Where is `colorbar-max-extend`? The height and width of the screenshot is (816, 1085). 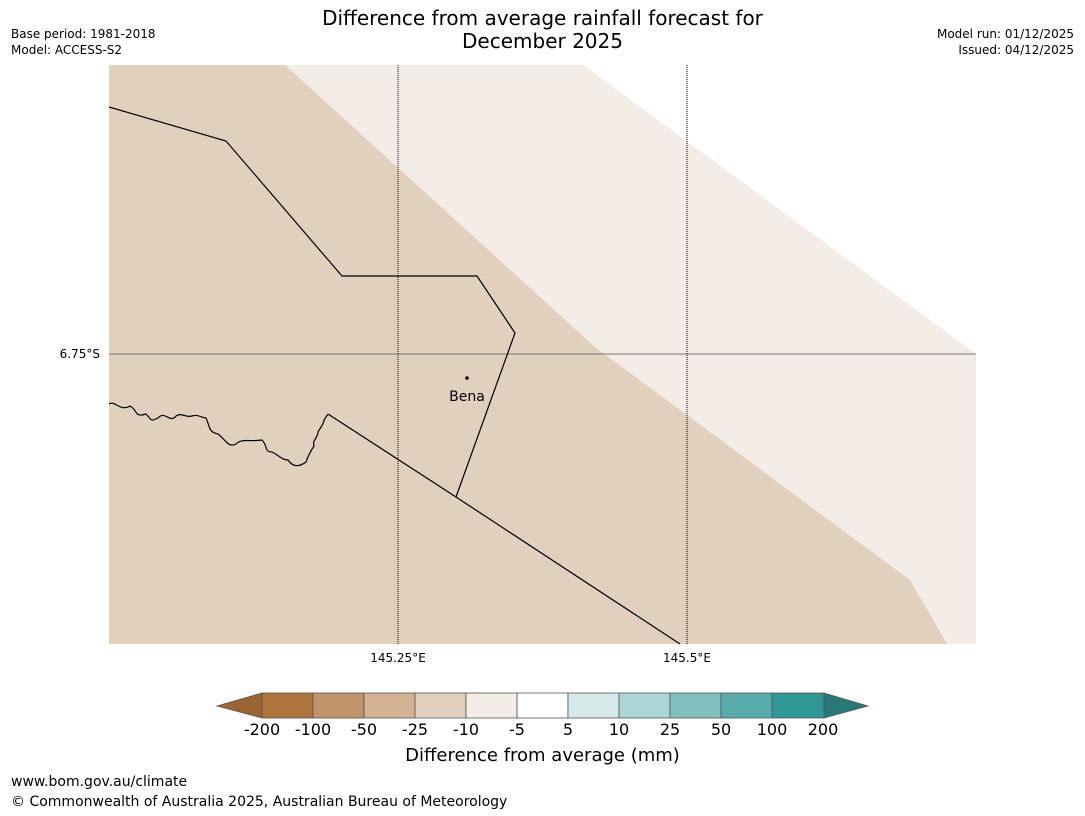
colorbar-max-extend is located at coordinates (846, 705).